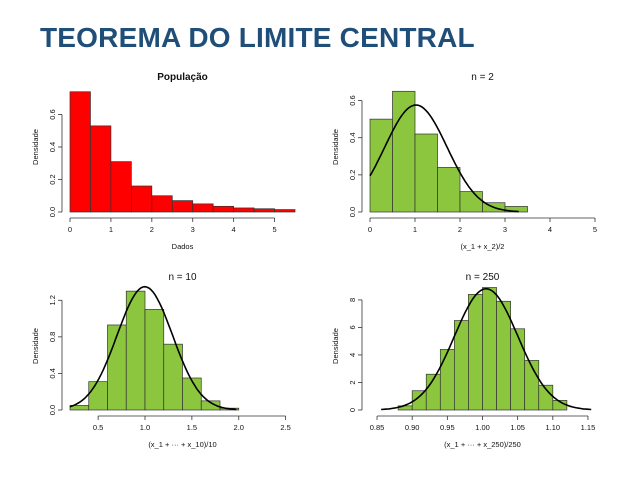  I want to click on y-tick-label: 0.8, so click(52, 337).